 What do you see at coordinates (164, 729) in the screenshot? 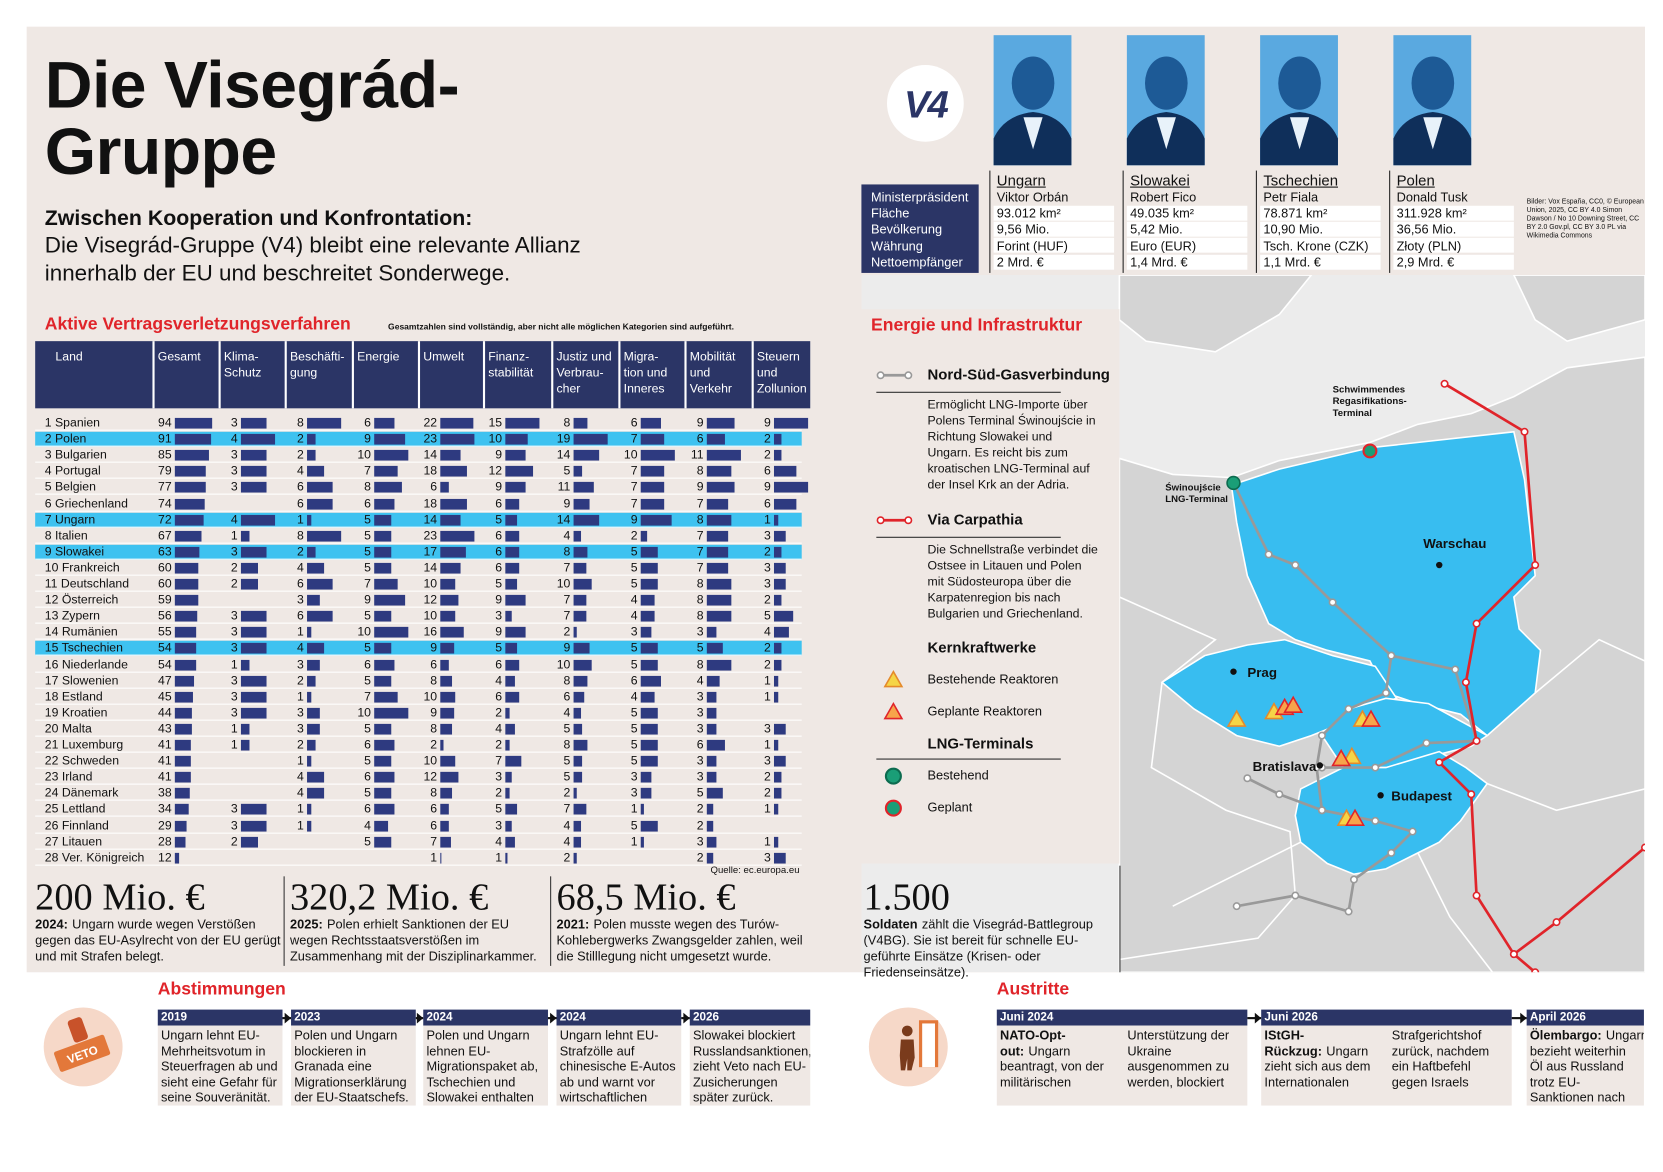
I see `cell-value: 43` at bounding box center [164, 729].